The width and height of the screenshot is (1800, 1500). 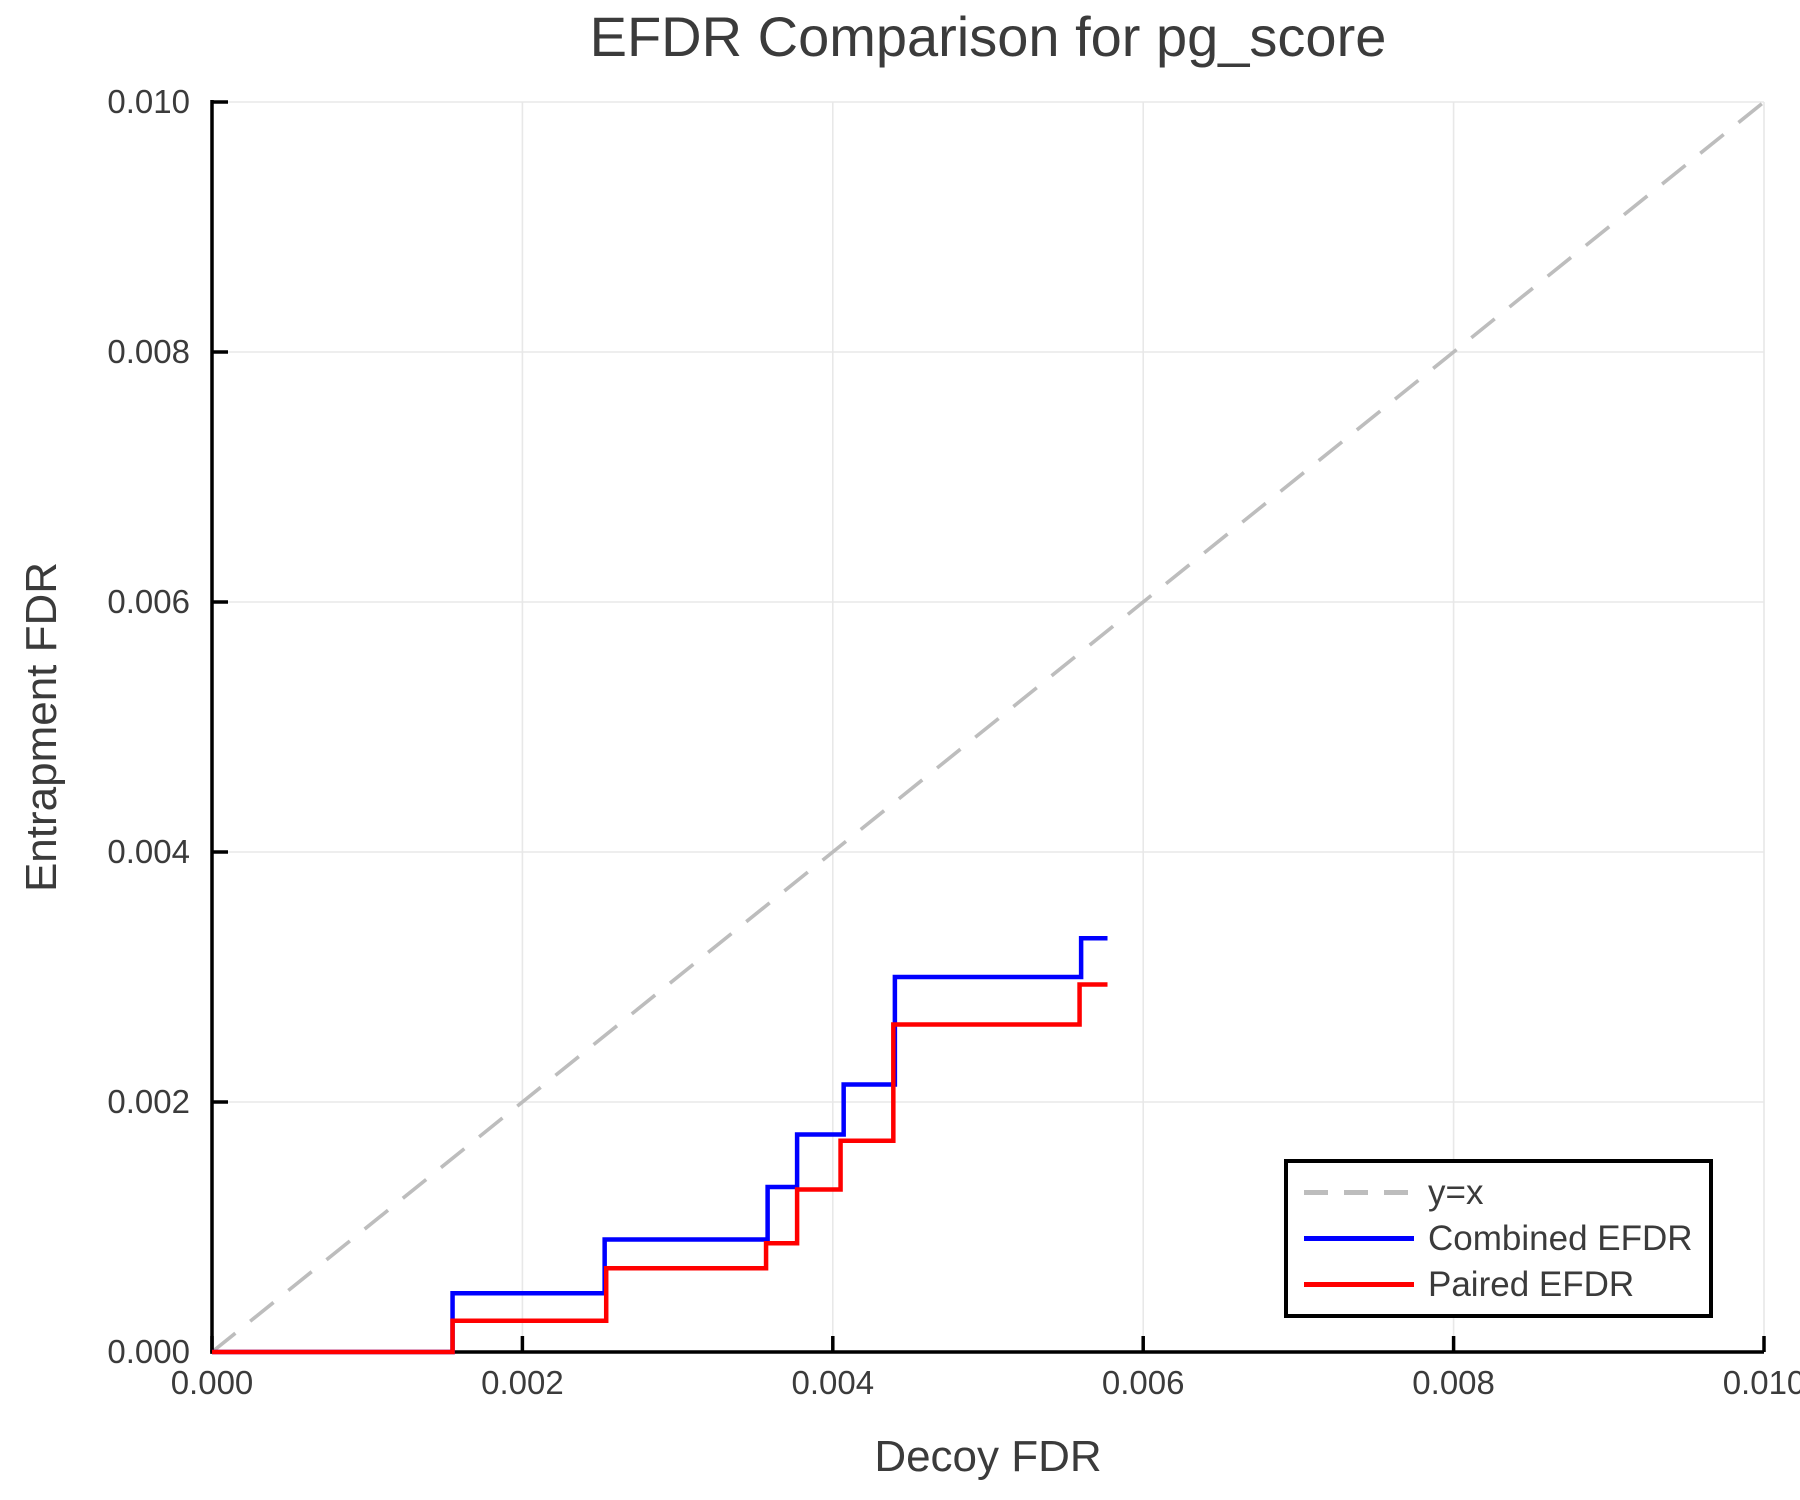 What do you see at coordinates (148, 851) in the screenshot?
I see `y-tick-label-2: 0.004` at bounding box center [148, 851].